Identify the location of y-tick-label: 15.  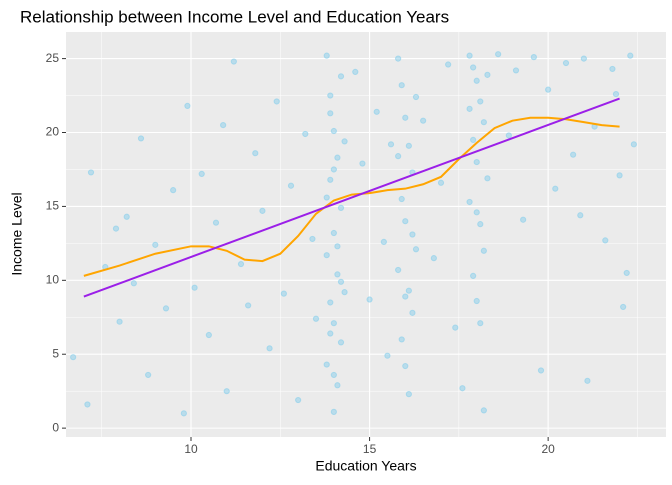
(53, 206).